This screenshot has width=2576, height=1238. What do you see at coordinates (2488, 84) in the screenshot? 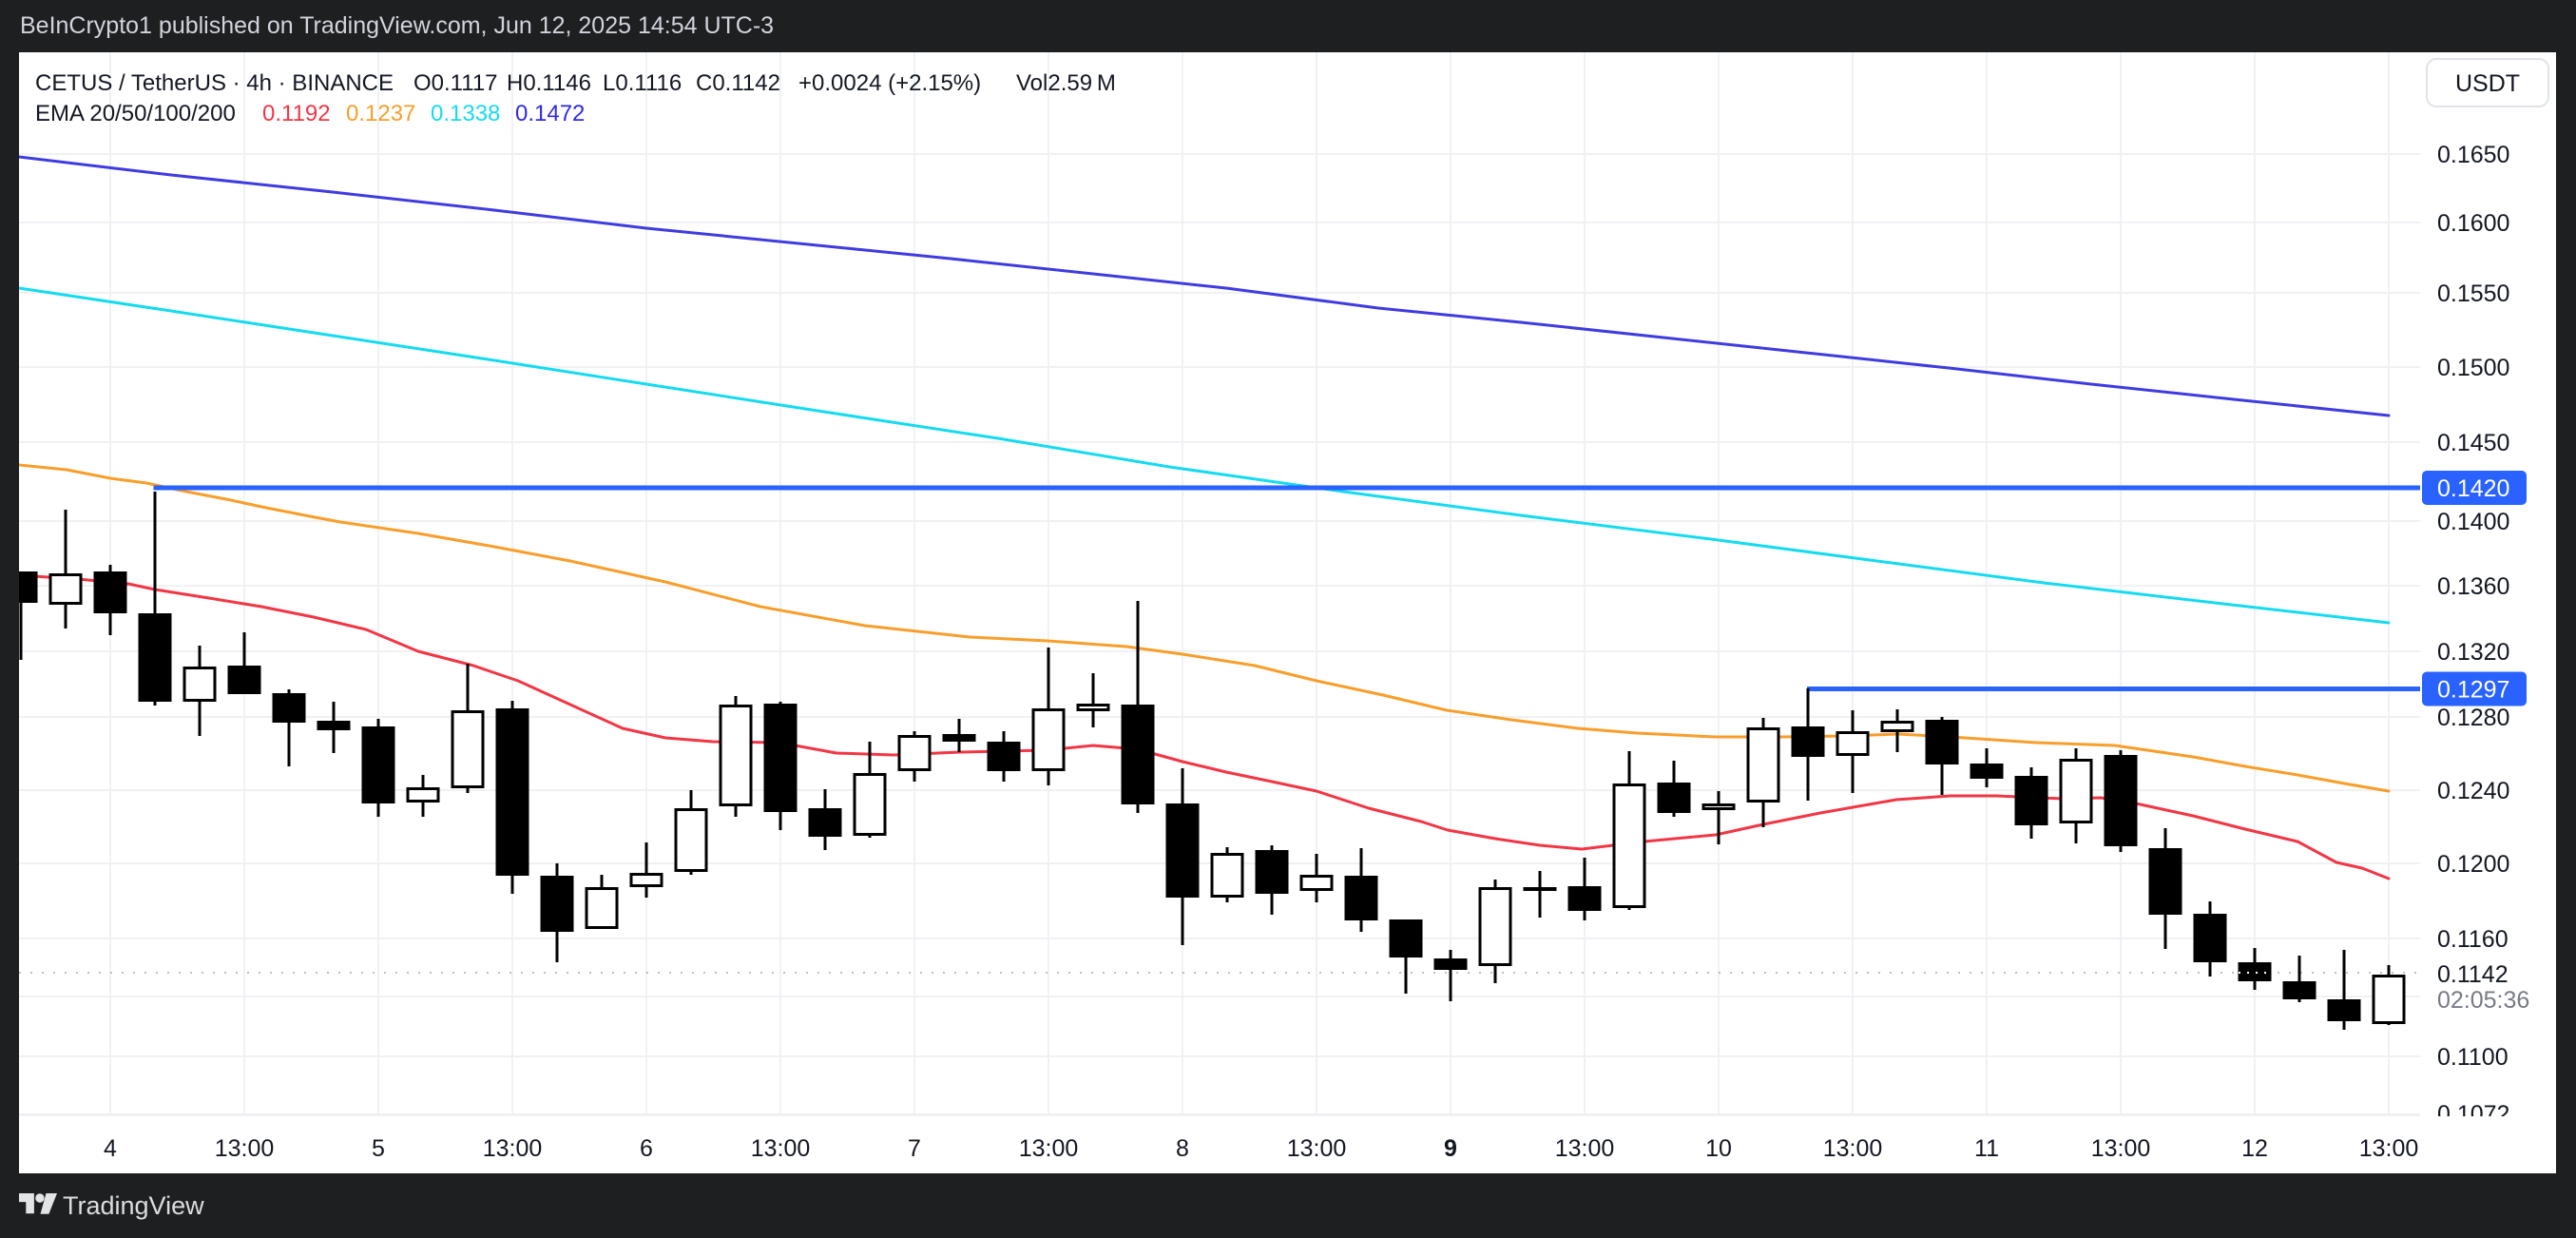
I see `svg-text: USDT` at bounding box center [2488, 84].